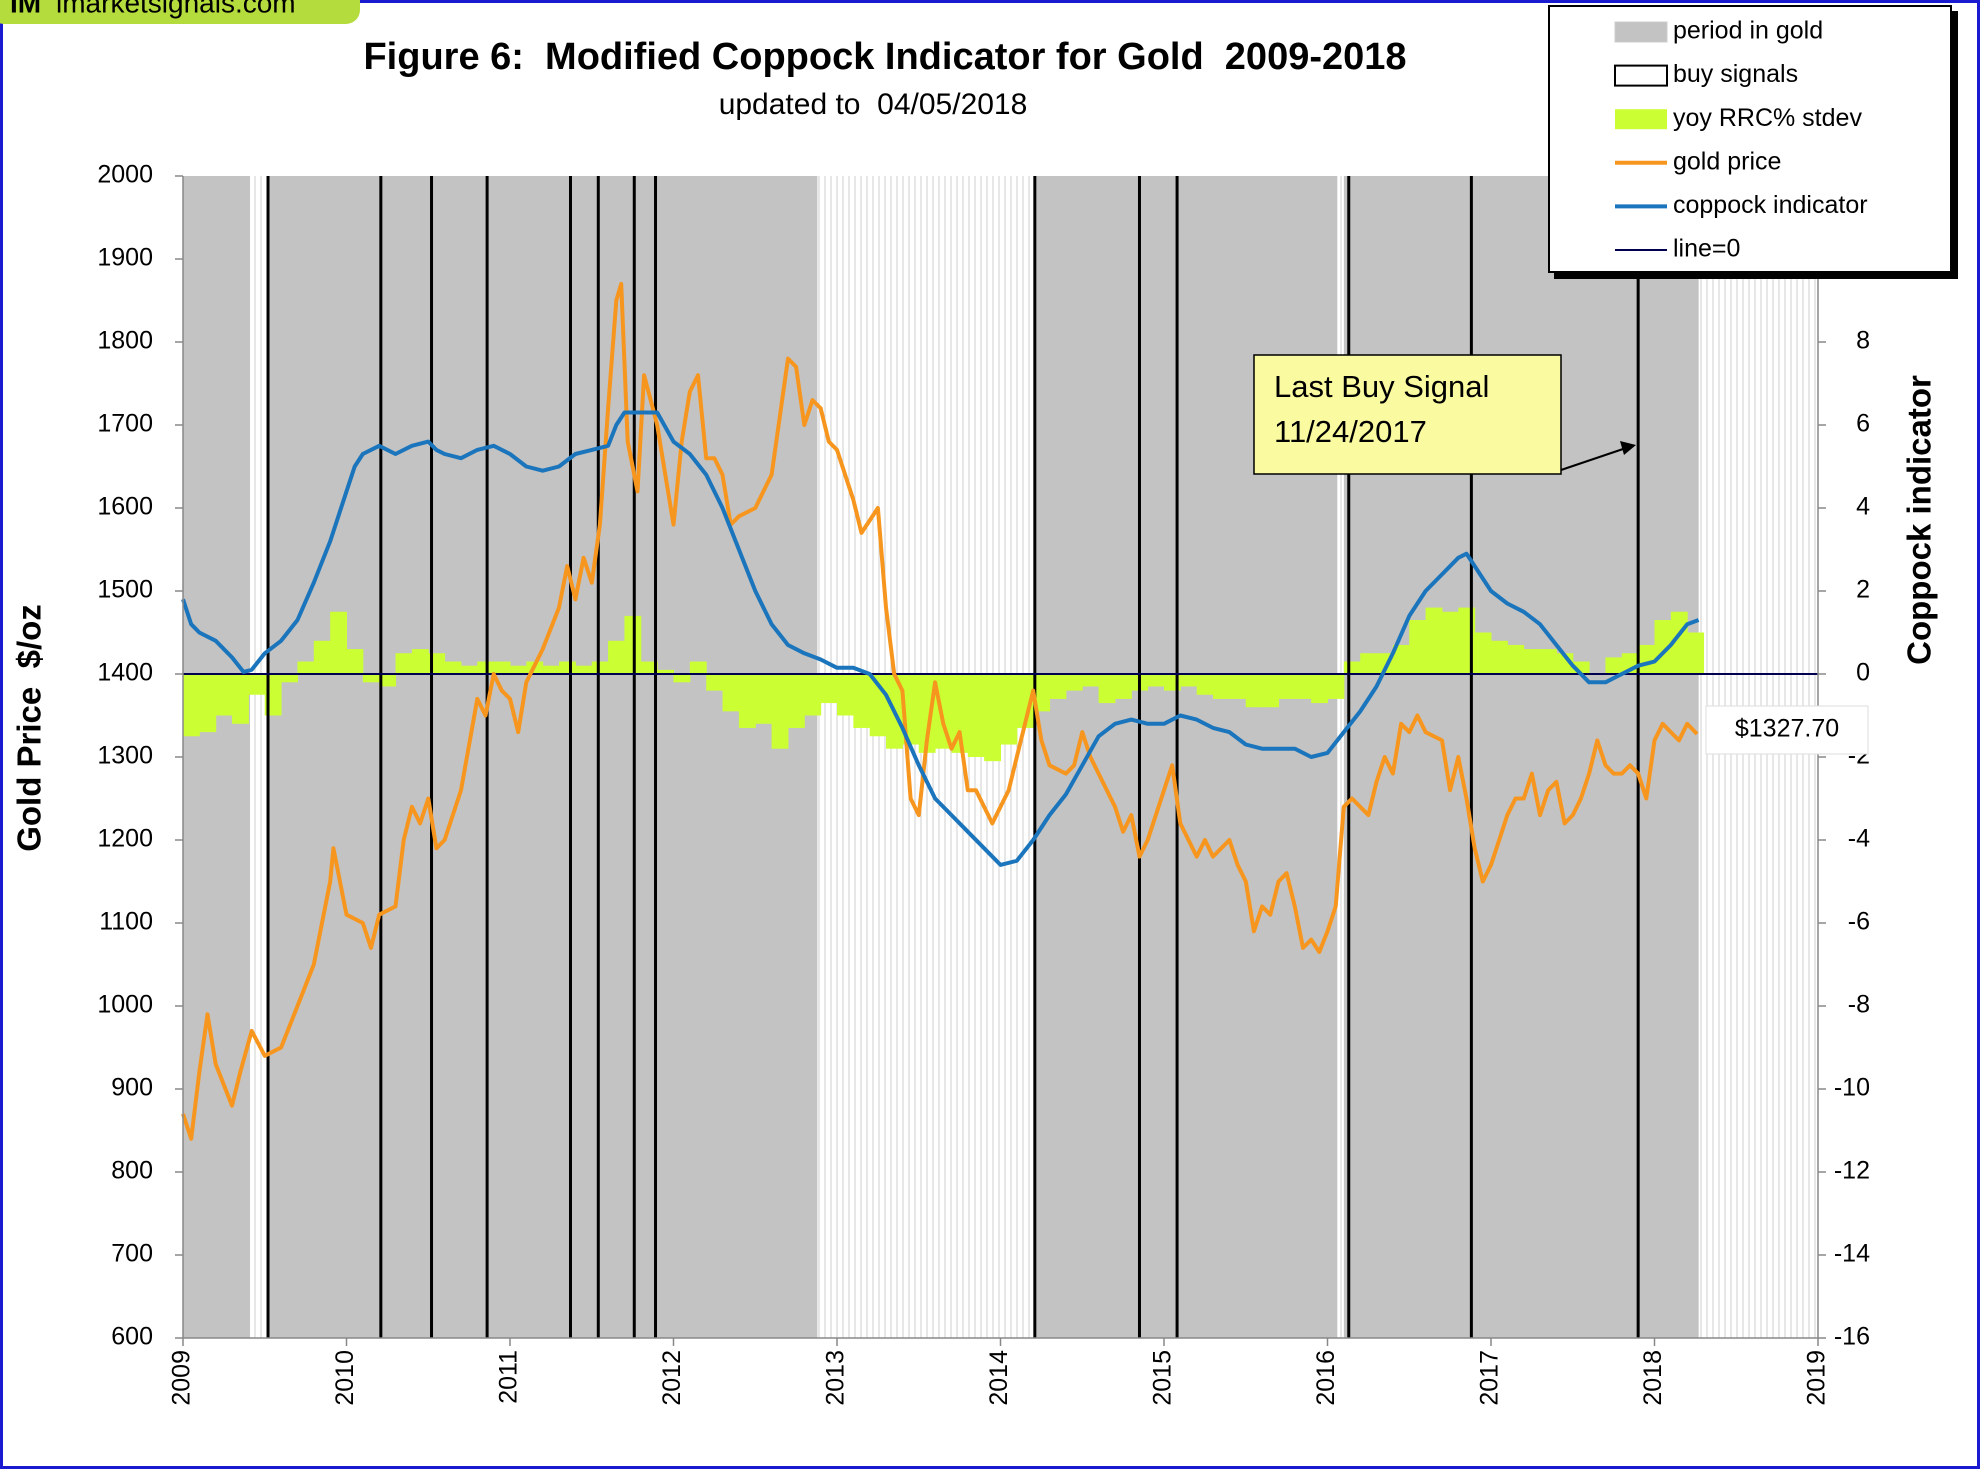 The height and width of the screenshot is (1469, 1980). What do you see at coordinates (1863, 507) in the screenshot?
I see `y2-tick-label: 4` at bounding box center [1863, 507].